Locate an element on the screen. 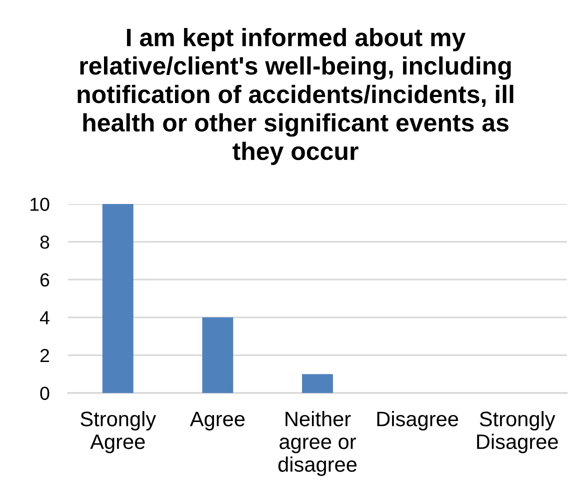  y-tick-label: 8 is located at coordinates (45, 242).